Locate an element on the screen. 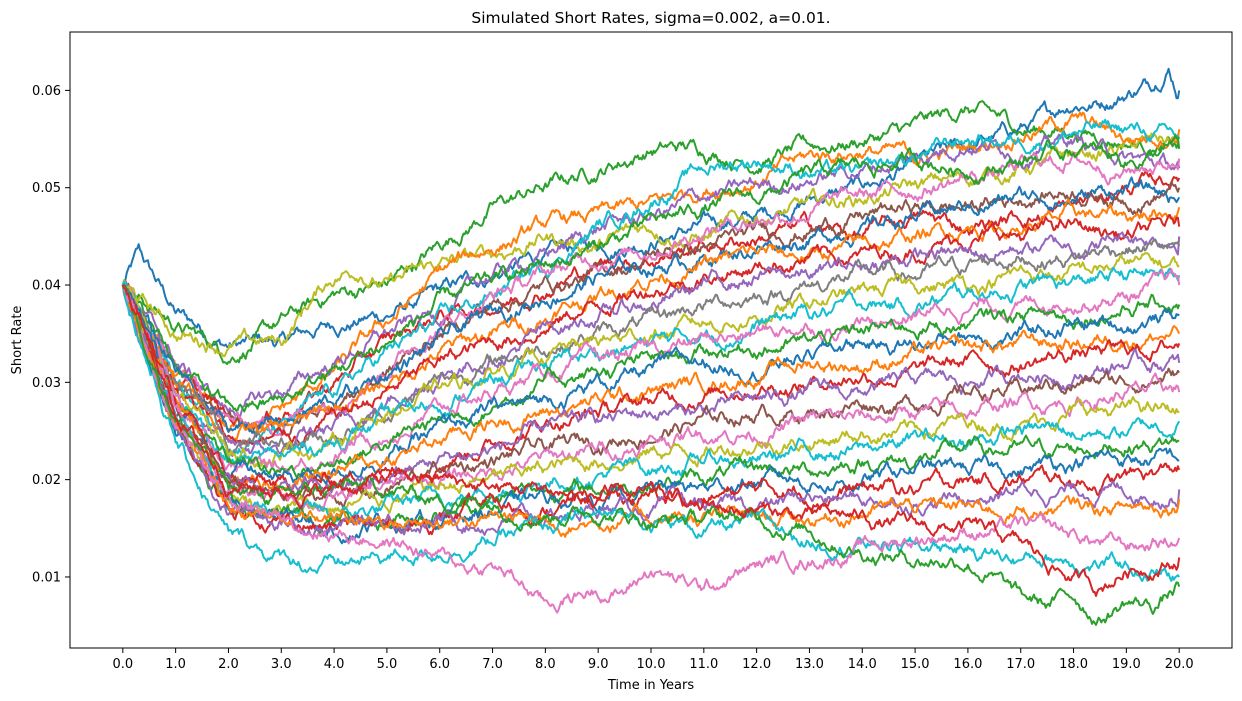  x-tick-label: 1.0 is located at coordinates (175, 664).